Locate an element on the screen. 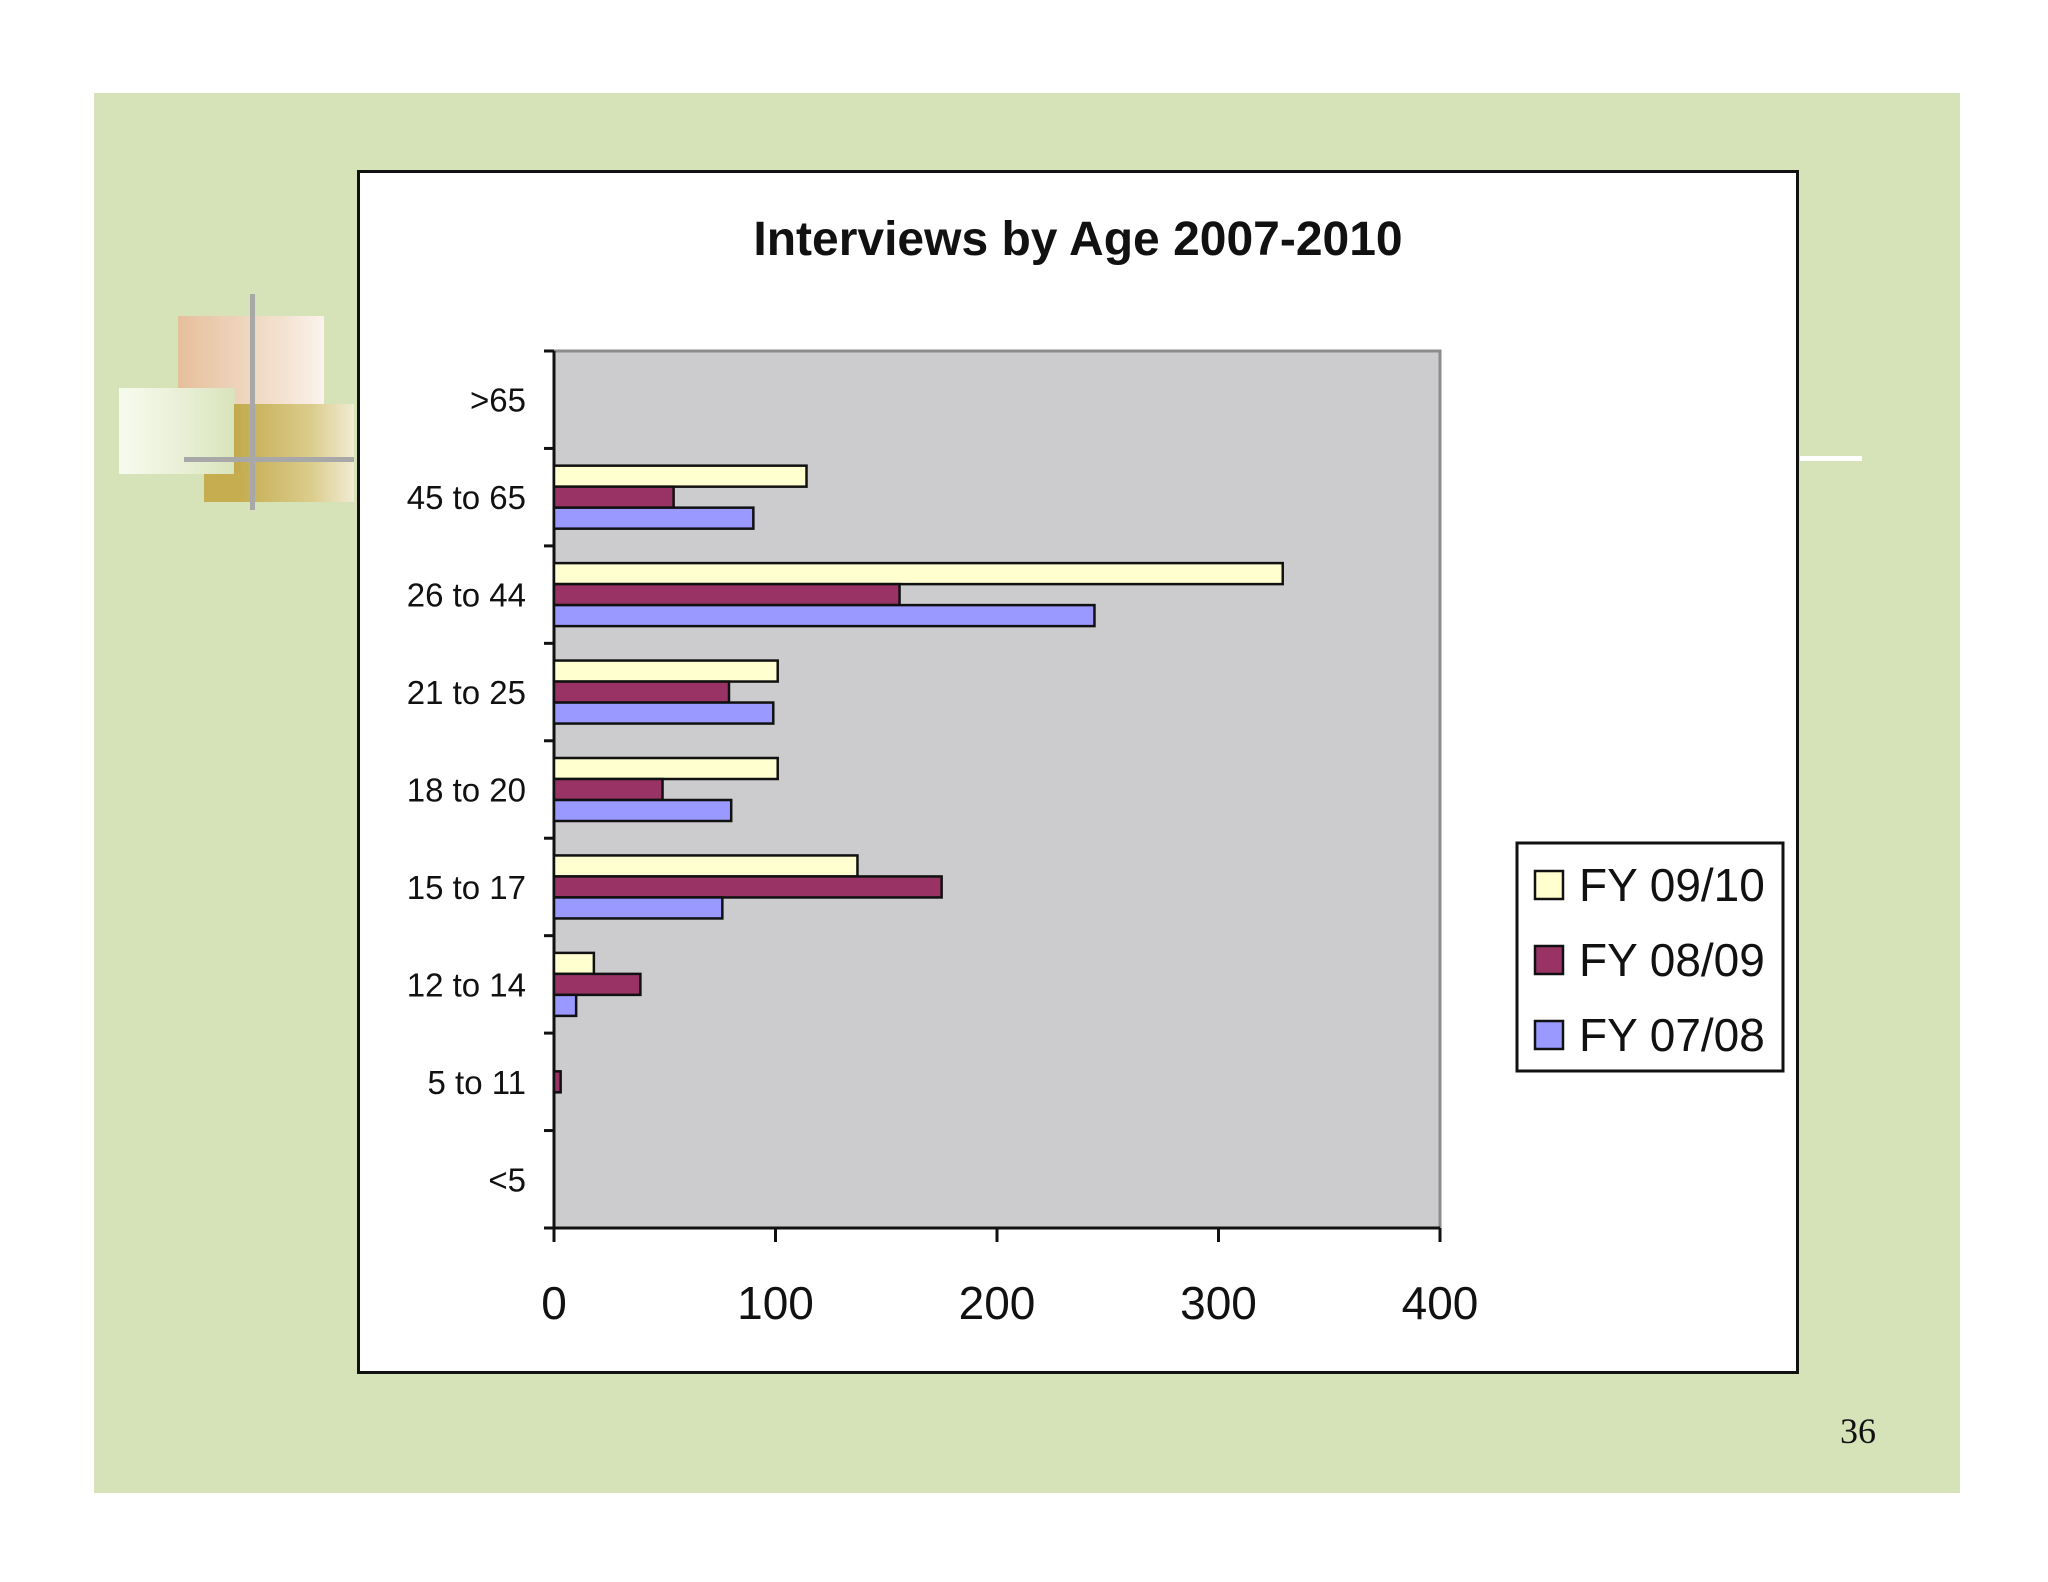 This screenshot has height=1582, width=2048. x-tick-label: 300 is located at coordinates (1218, 1303).